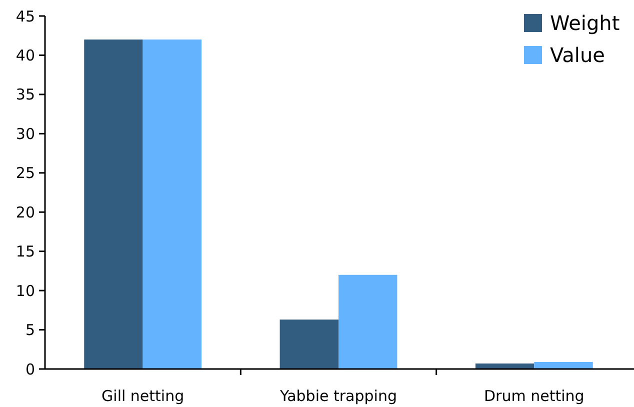 The image size is (634, 407). I want to click on y-tick-label: 0, so click(30, 369).